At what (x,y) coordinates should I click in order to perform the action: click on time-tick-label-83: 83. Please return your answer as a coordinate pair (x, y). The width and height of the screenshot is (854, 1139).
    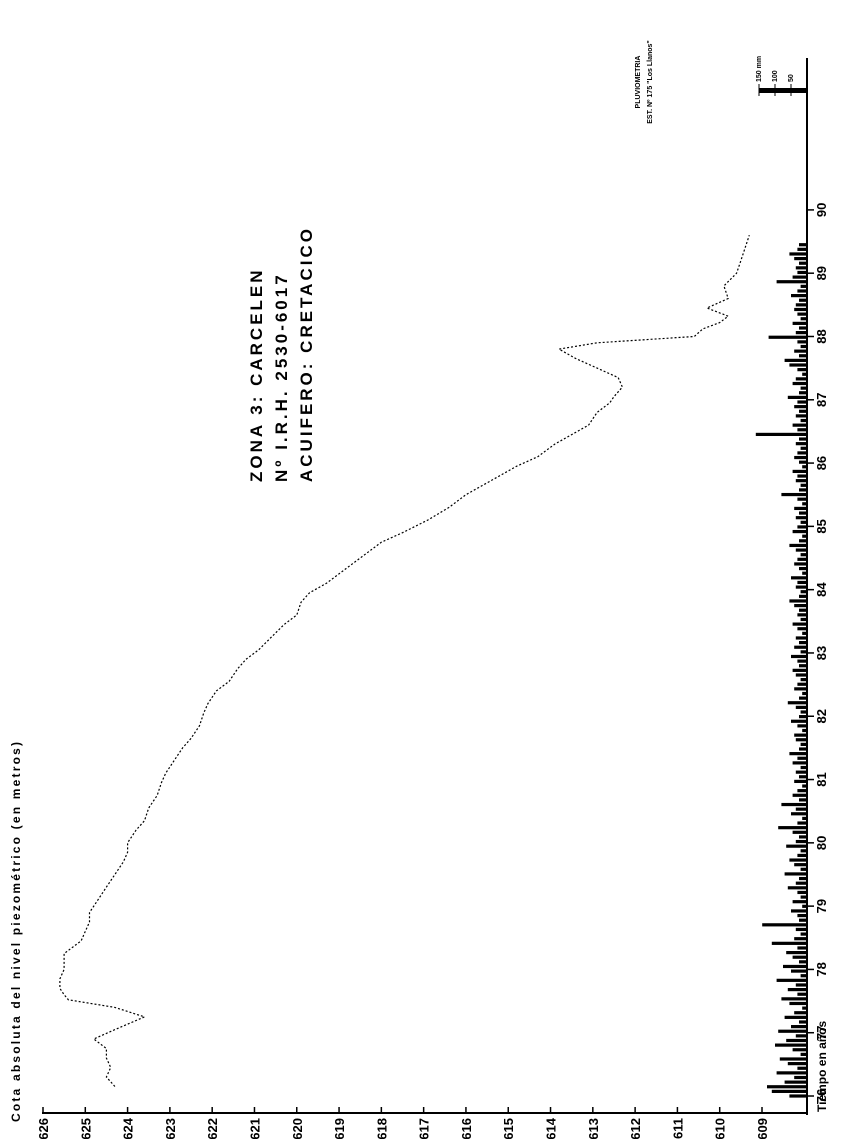
    Looking at the image, I should click on (821, 653).